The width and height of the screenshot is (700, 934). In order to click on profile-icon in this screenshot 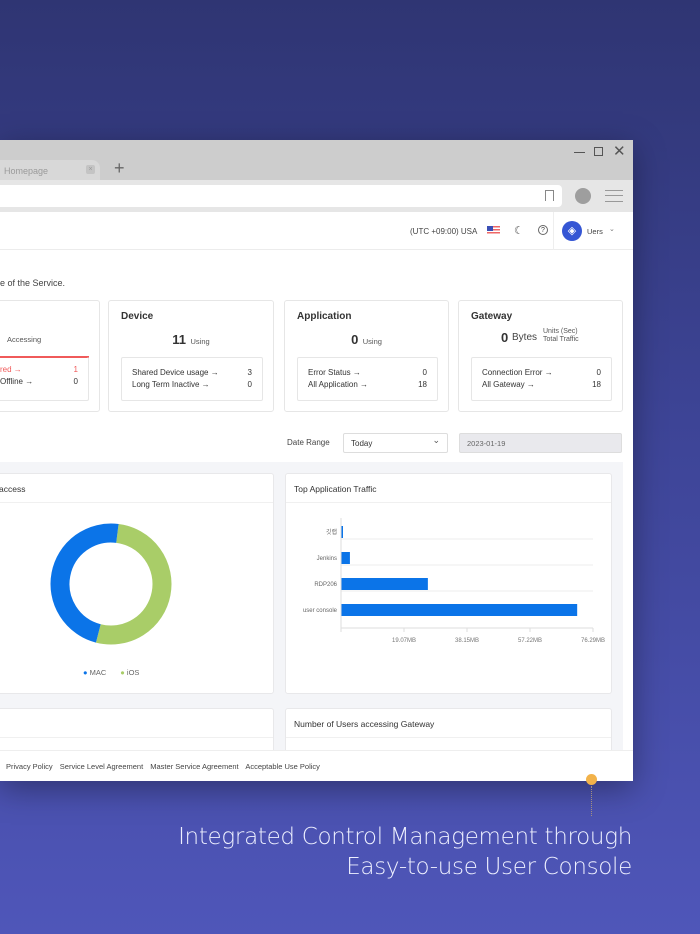, I will do `click(583, 196)`.